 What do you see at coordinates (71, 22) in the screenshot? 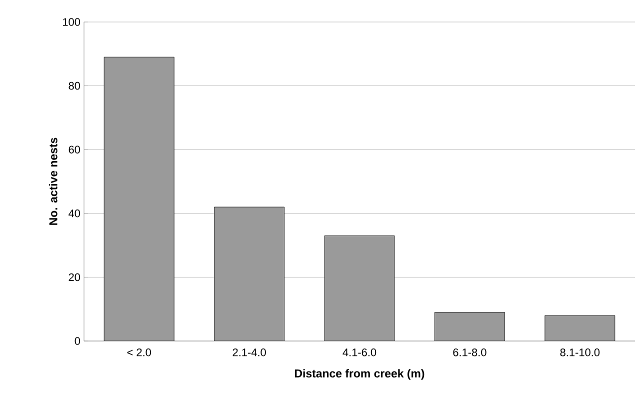
I see `y-tick-label: 100` at bounding box center [71, 22].